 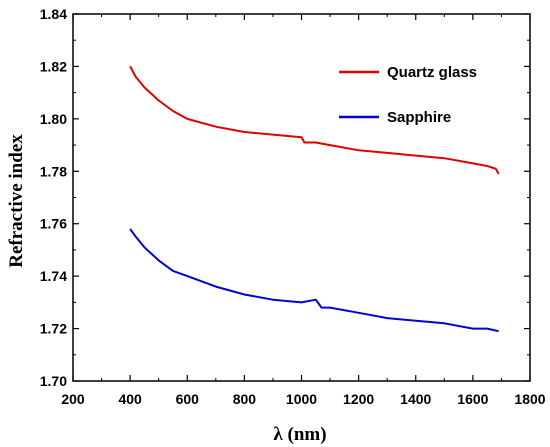 I want to click on y-tick-label: 1.80, so click(x=53, y=119).